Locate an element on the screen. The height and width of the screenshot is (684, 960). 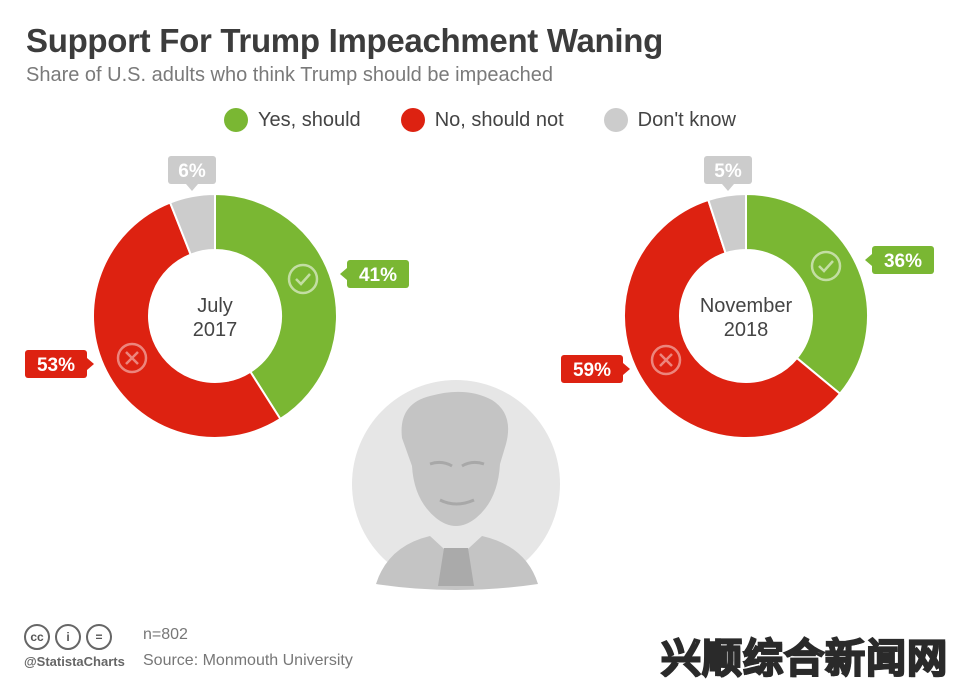
center-label-line1: July is located at coordinates (215, 306).